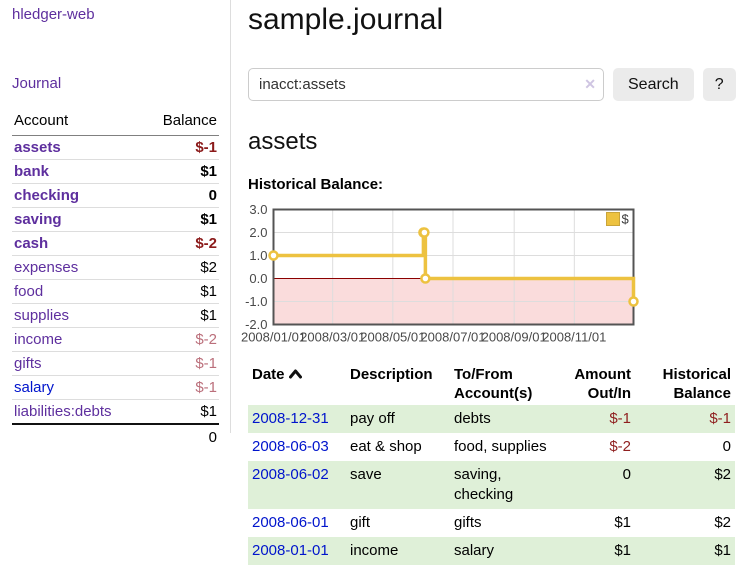 This screenshot has width=742, height=582. I want to click on account-row: liabilities:debts $1, so click(115, 412).